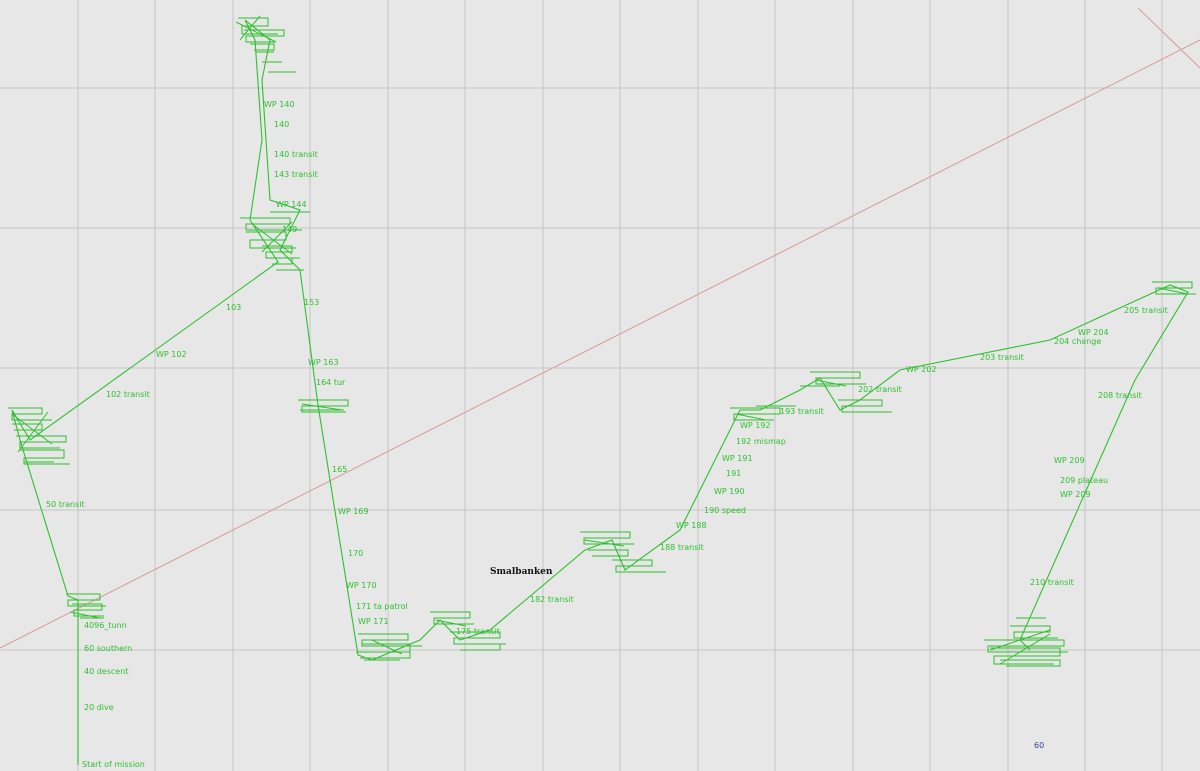 The width and height of the screenshot is (1200, 771). Describe the element at coordinates (291, 204) in the screenshot. I see `wp-label: WP 144` at that location.